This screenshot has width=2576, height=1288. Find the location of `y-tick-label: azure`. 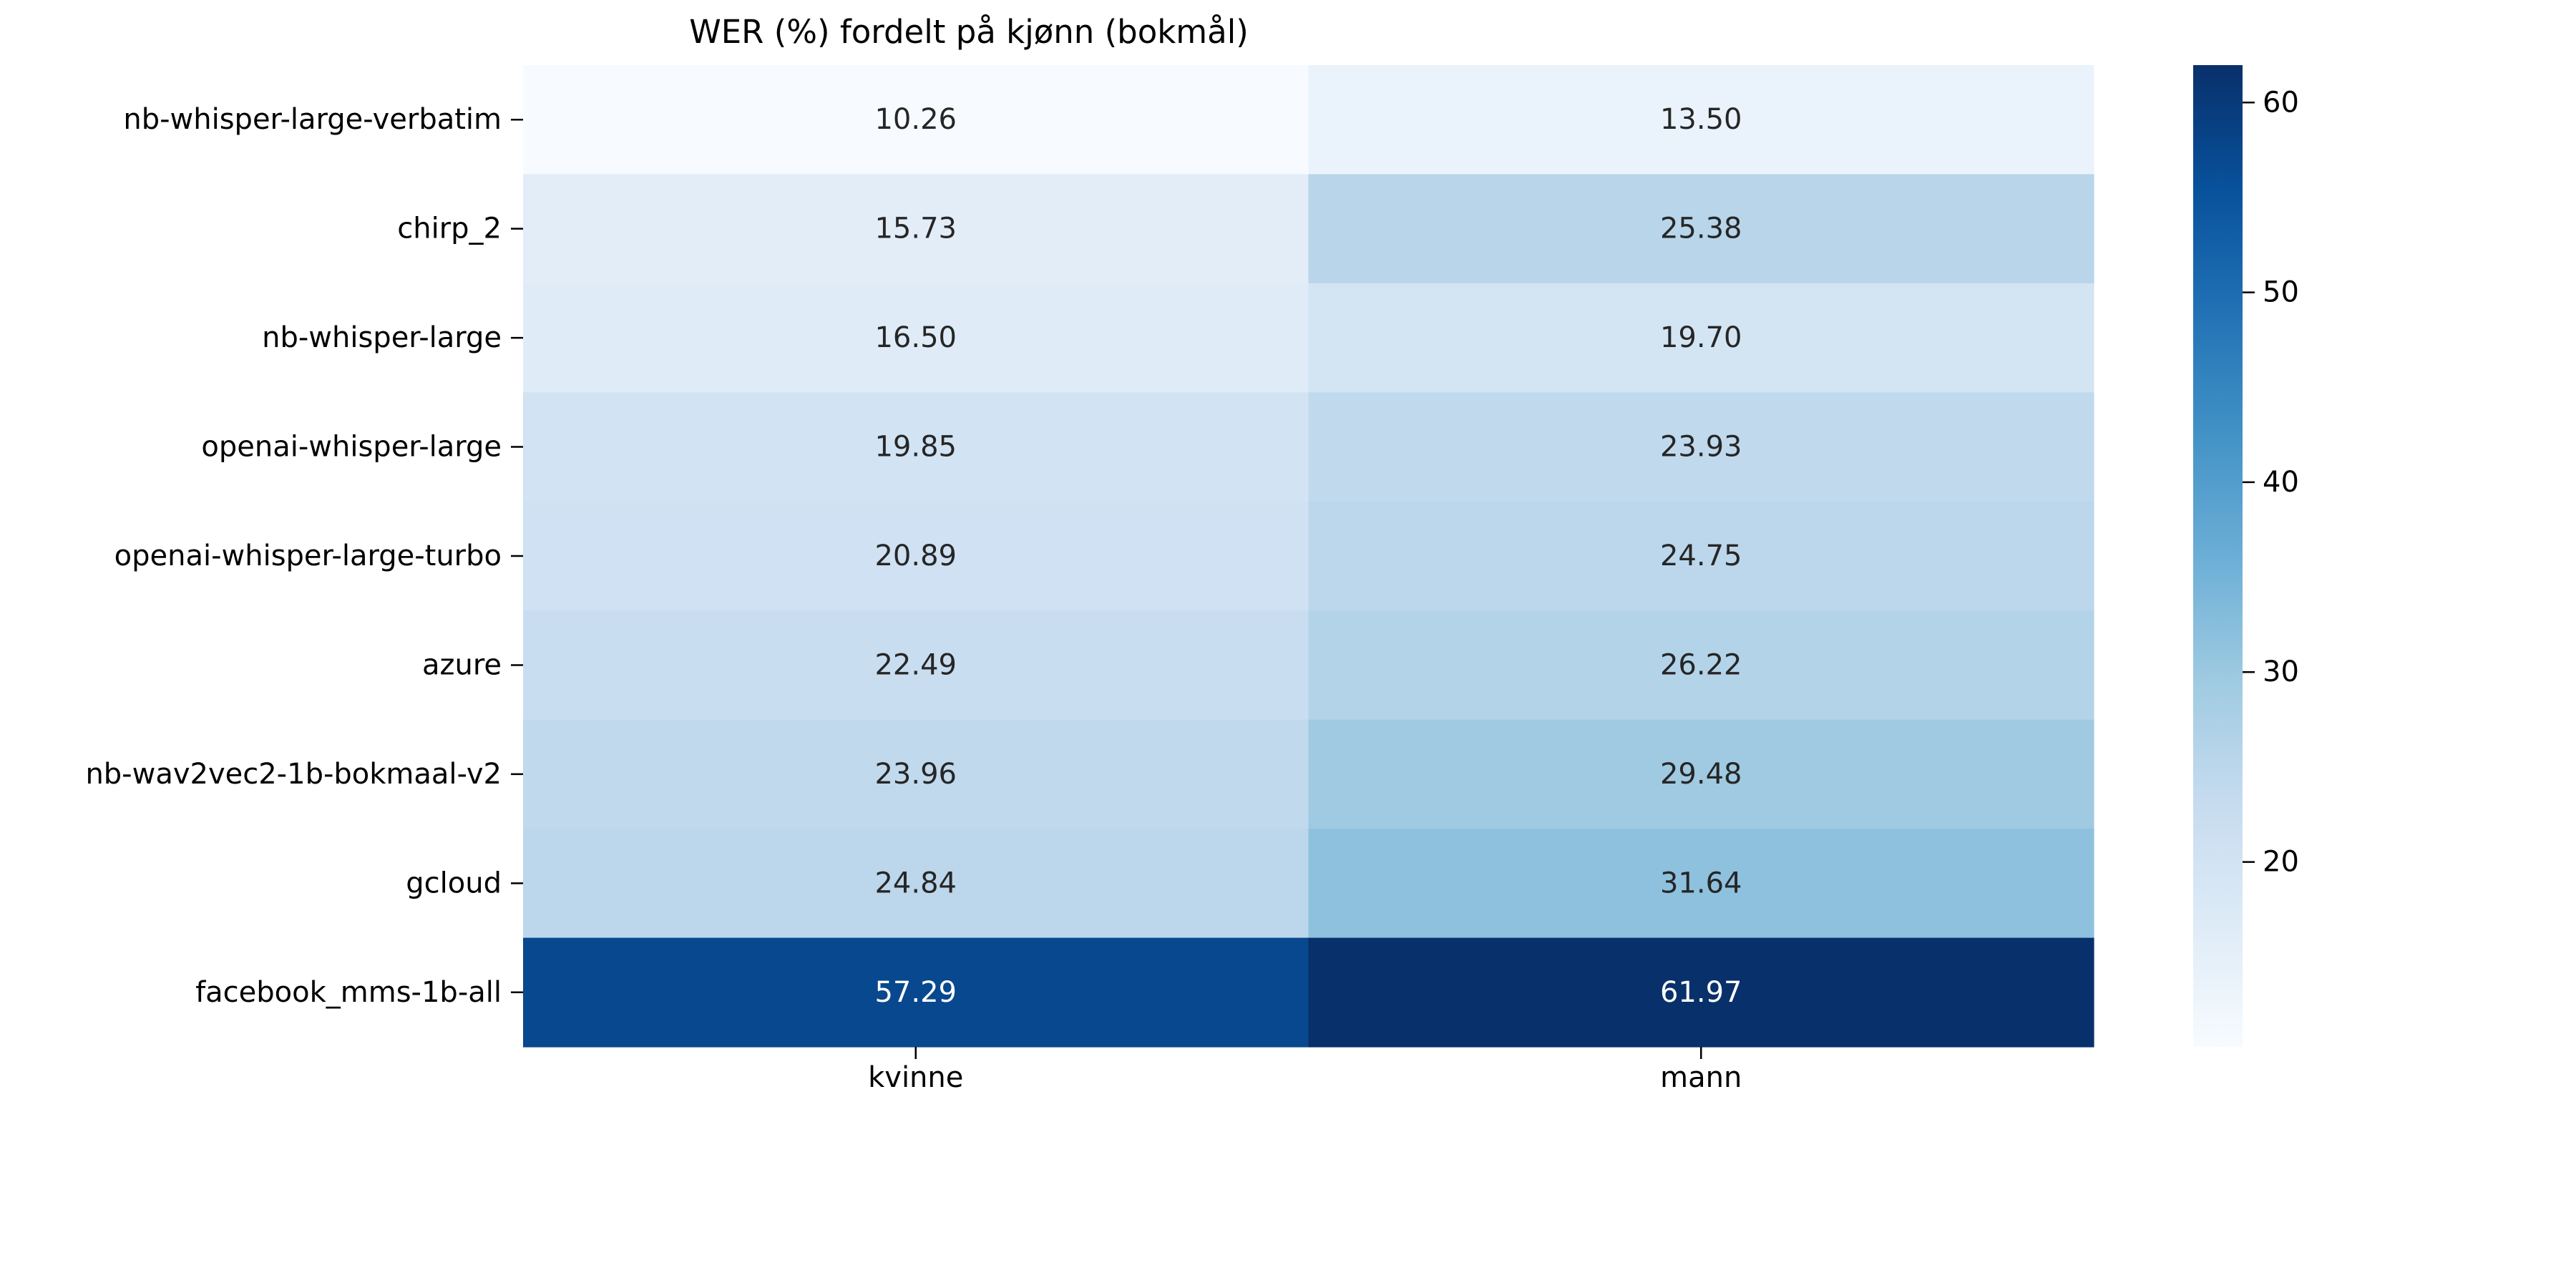

y-tick-label: azure is located at coordinates (462, 664).